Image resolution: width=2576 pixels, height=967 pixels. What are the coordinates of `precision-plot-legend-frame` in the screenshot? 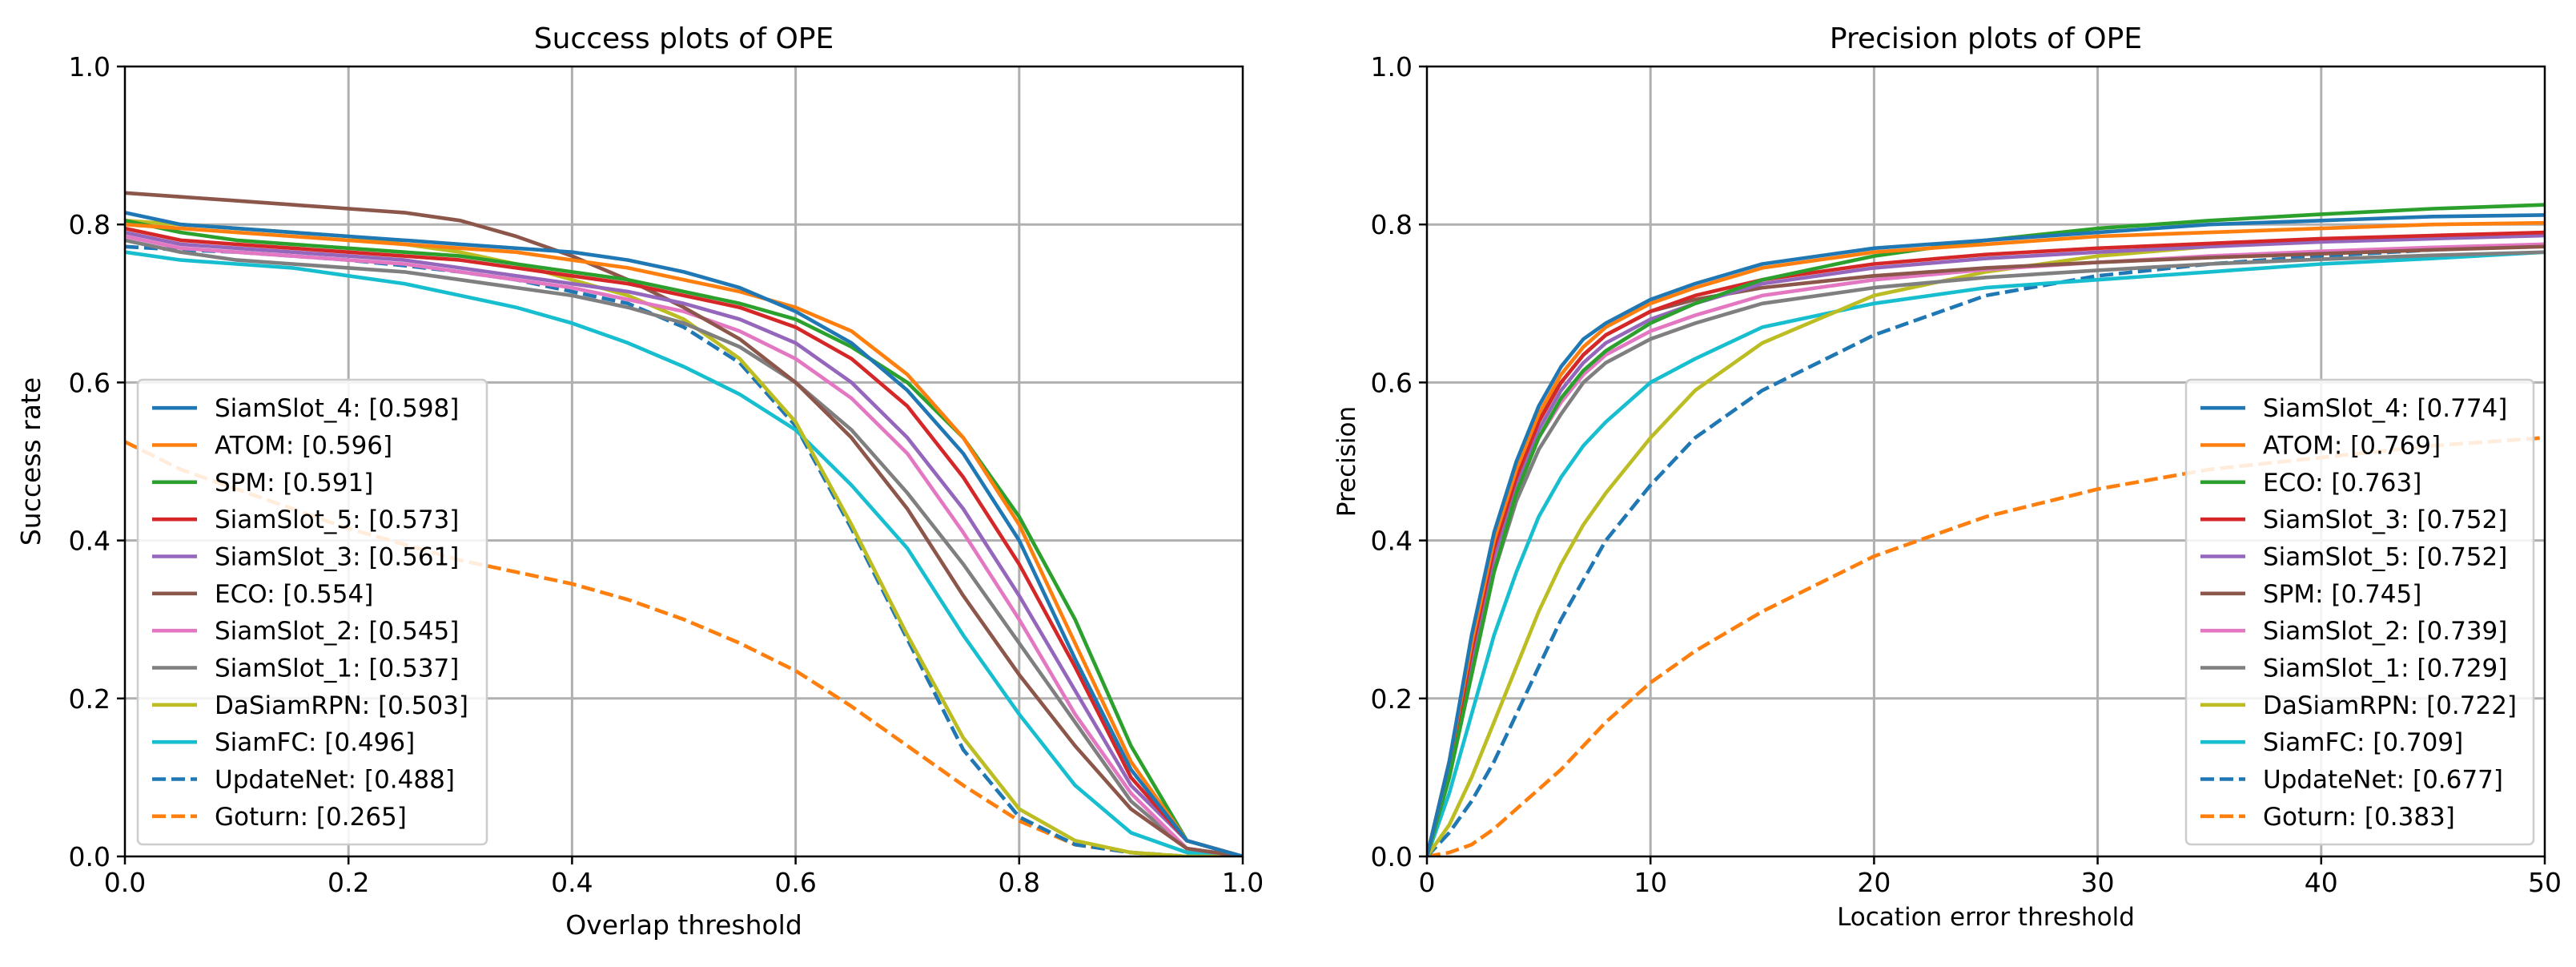 It's located at (2359, 612).